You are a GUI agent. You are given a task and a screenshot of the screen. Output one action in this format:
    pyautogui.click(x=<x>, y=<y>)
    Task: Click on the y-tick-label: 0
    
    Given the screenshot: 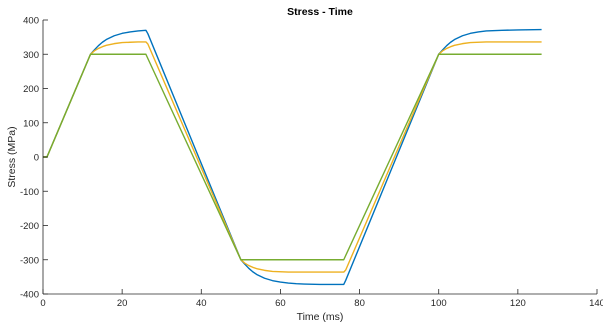 What is the action you would take?
    pyautogui.click(x=36, y=158)
    